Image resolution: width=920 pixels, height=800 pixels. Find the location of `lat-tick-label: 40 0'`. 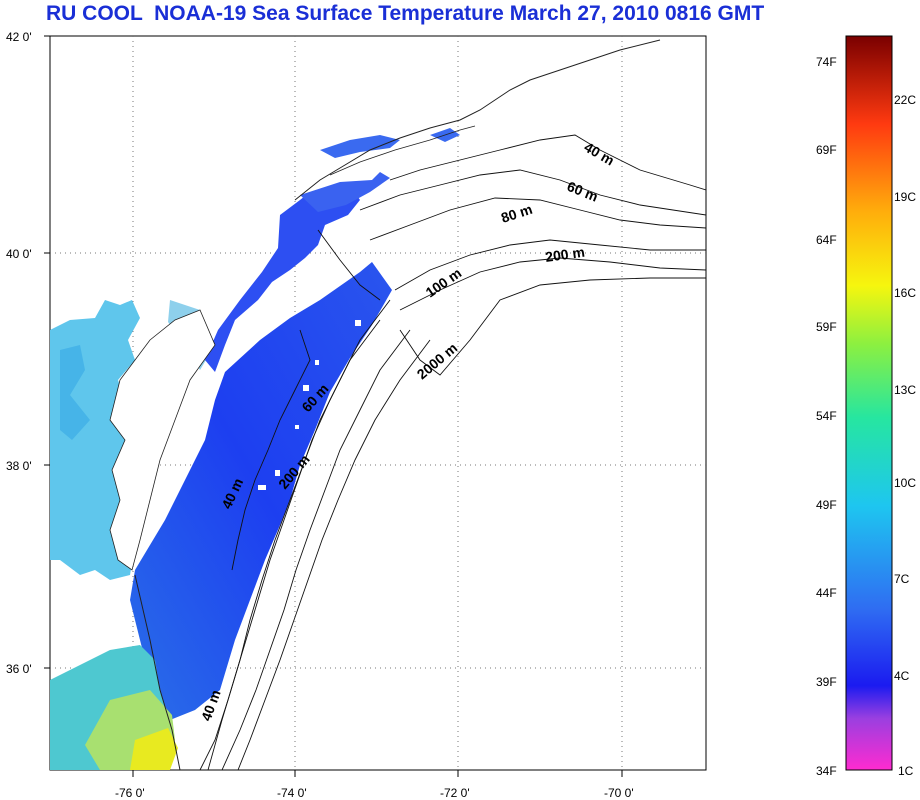

lat-tick-label: 40 0' is located at coordinates (19, 254).